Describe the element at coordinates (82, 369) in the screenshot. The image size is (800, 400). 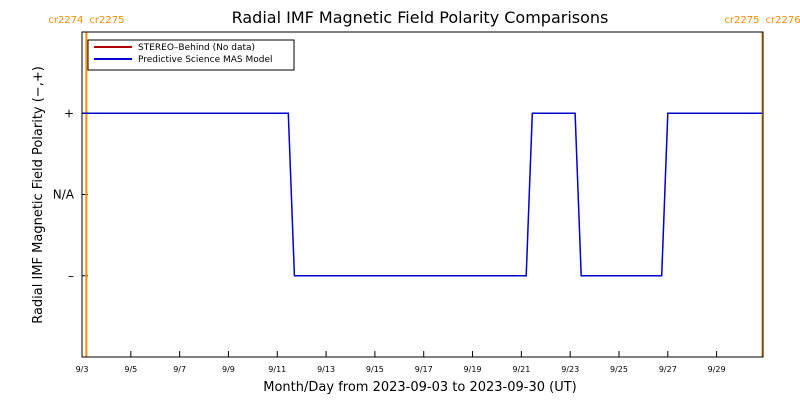
I see `x-tick-label: 9/3` at that location.